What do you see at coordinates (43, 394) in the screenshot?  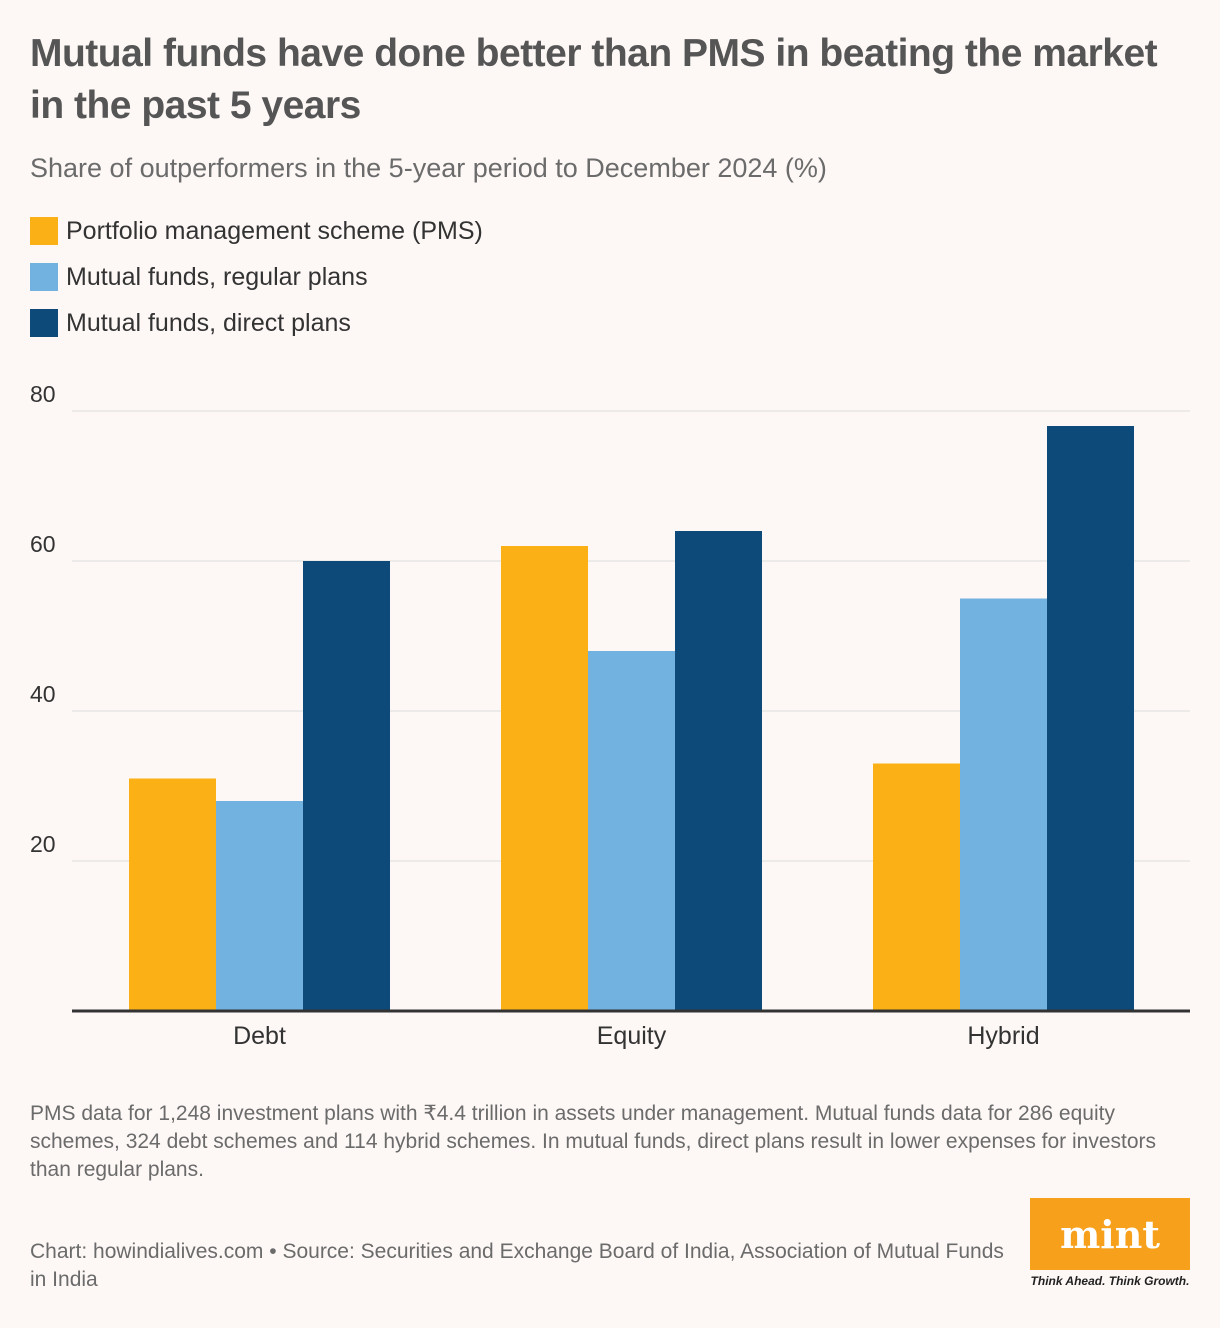 I see `y-tick-label: 80` at bounding box center [43, 394].